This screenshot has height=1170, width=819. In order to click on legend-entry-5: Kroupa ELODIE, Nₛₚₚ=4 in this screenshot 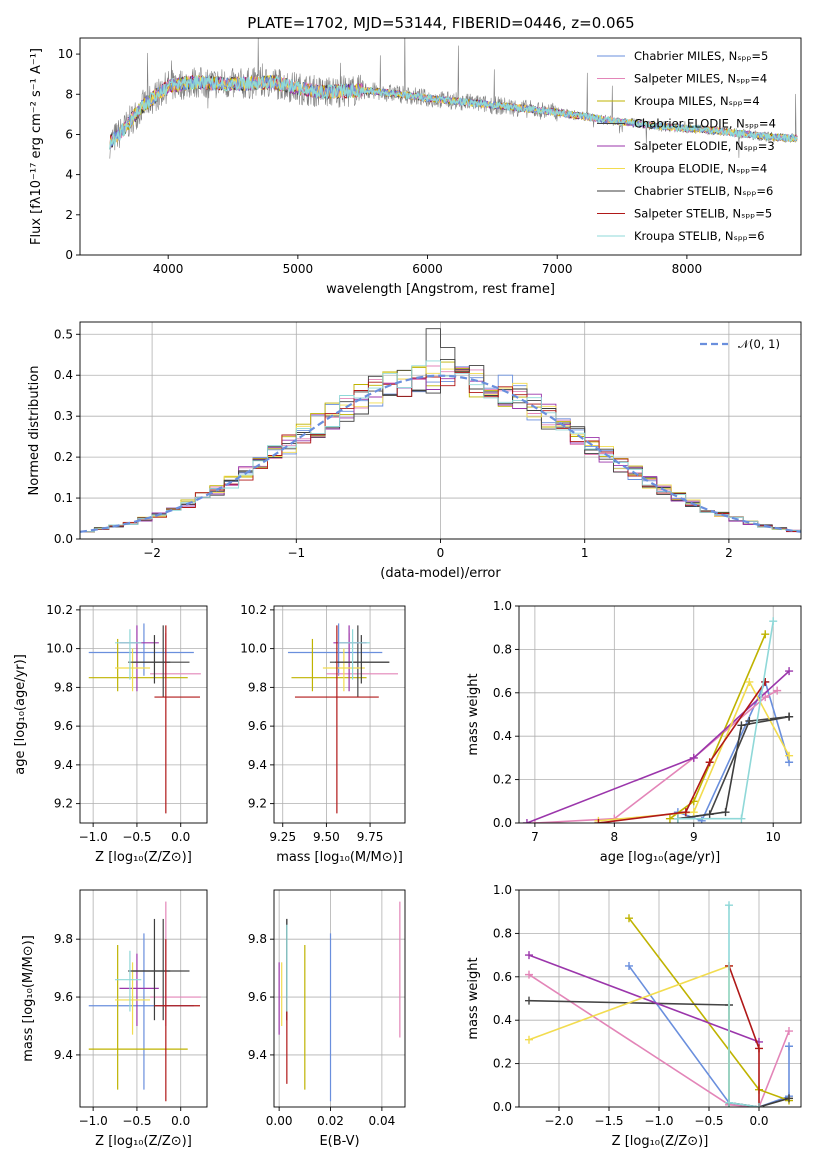, I will do `click(700, 169)`.